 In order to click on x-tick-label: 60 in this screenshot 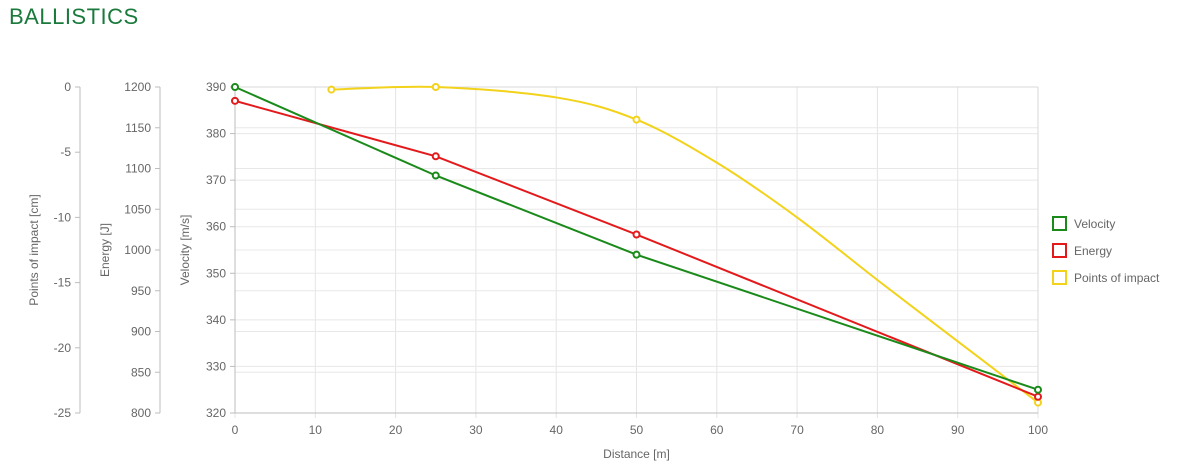, I will do `click(717, 430)`.